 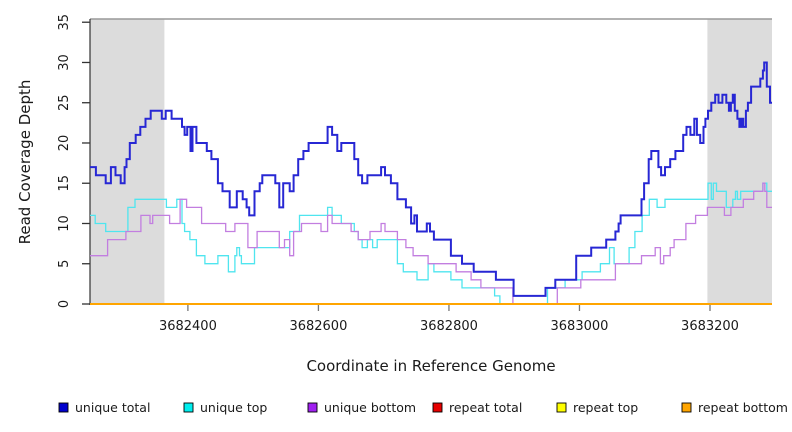 What do you see at coordinates (580, 326) in the screenshot?
I see `x-tick-label: 3683000` at bounding box center [580, 326].